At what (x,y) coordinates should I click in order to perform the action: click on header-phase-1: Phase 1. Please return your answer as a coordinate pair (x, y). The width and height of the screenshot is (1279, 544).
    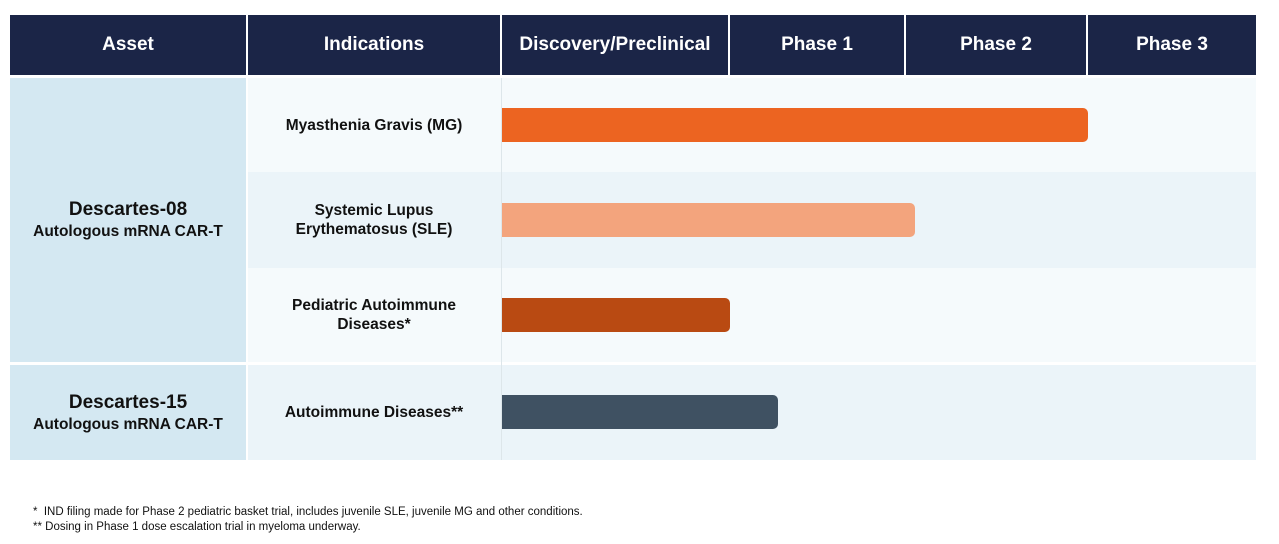
    Looking at the image, I should click on (817, 45).